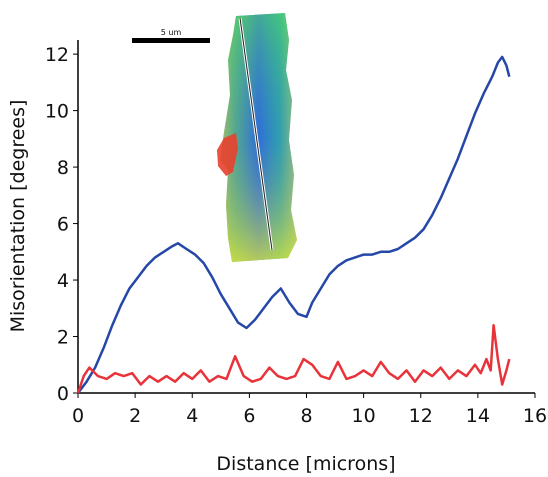 The width and height of the screenshot is (548, 477). I want to click on y-tick-label: 6, so click(63, 225).